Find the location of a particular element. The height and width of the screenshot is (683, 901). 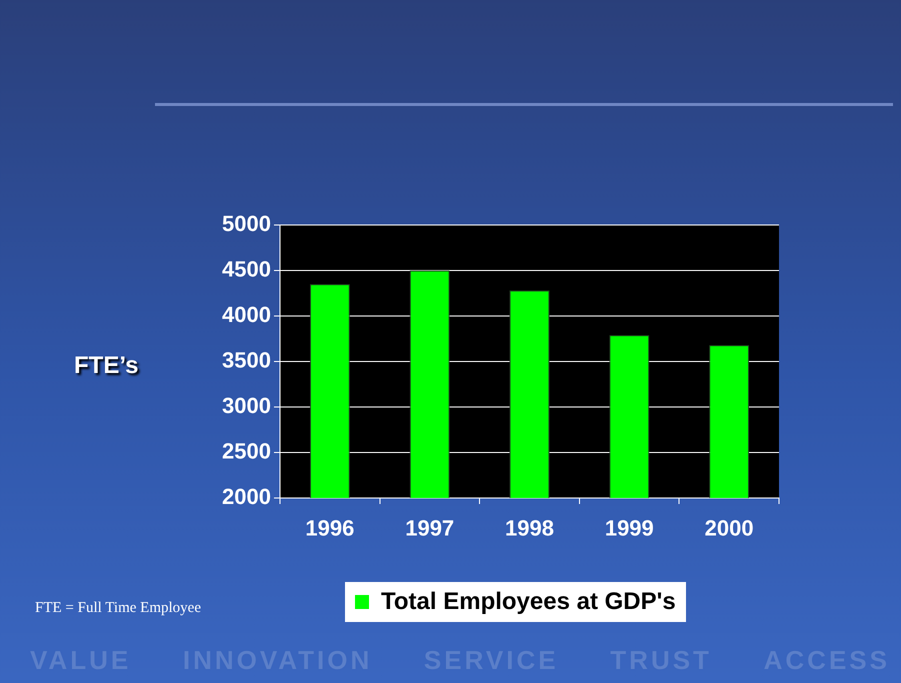

y-tick-label: 5000 is located at coordinates (246, 223).